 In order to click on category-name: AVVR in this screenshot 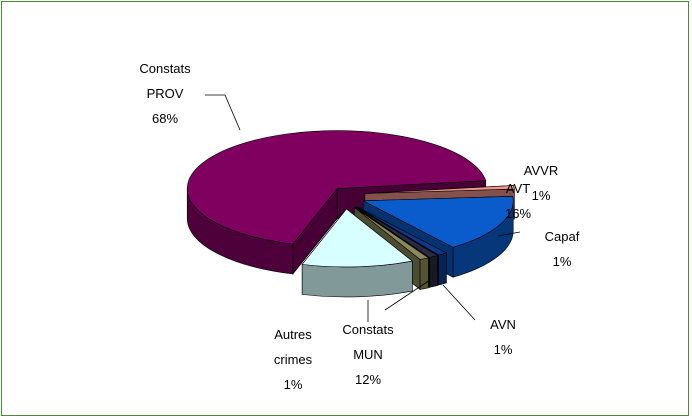, I will do `click(541, 170)`.